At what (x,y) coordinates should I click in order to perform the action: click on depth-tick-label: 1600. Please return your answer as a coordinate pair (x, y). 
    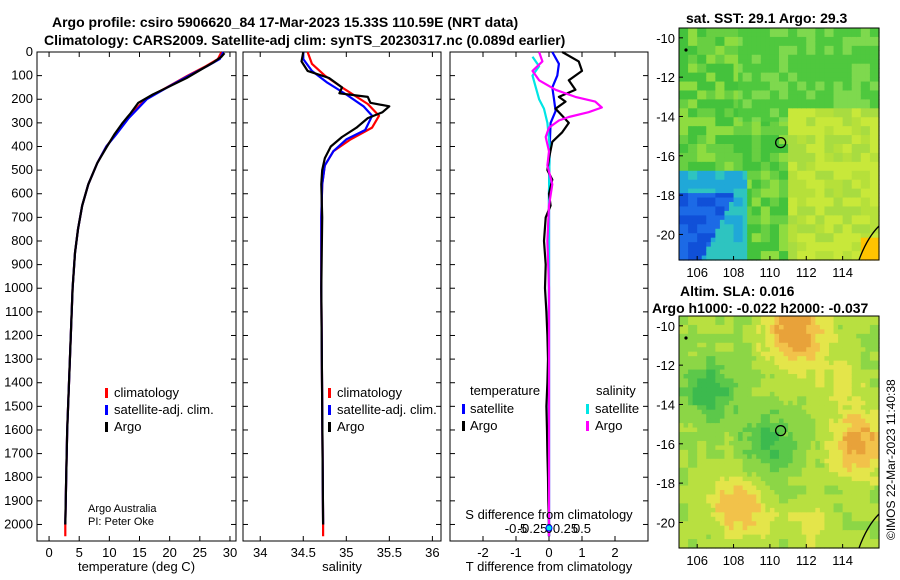
    Looking at the image, I should click on (18, 429).